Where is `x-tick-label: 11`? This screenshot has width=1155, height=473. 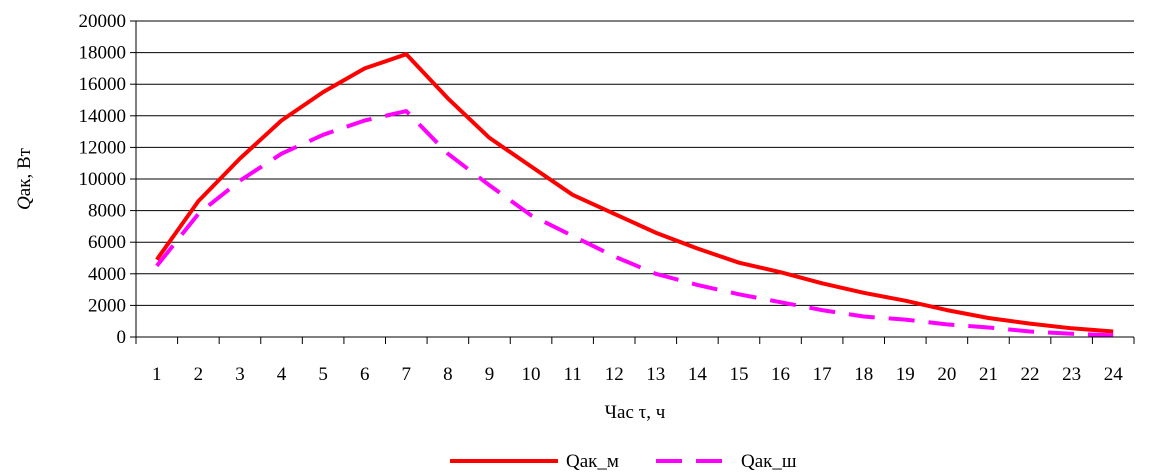
x-tick-label: 11 is located at coordinates (572, 374).